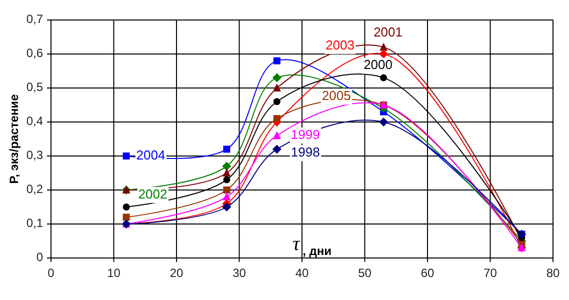 This screenshot has height=300, width=569. What do you see at coordinates (305, 152) in the screenshot?
I see `series-label: 1998` at bounding box center [305, 152].